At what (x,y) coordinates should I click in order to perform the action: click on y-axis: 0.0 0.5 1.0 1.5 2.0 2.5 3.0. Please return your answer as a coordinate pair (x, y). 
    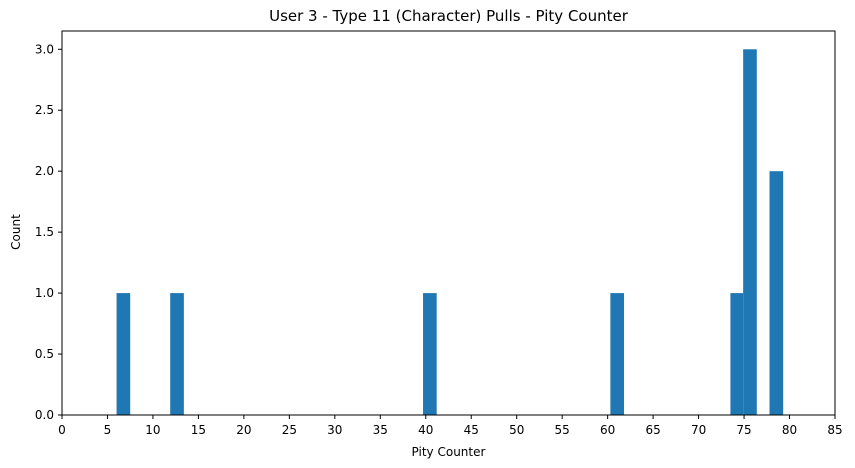
    Looking at the image, I should click on (48, 232).